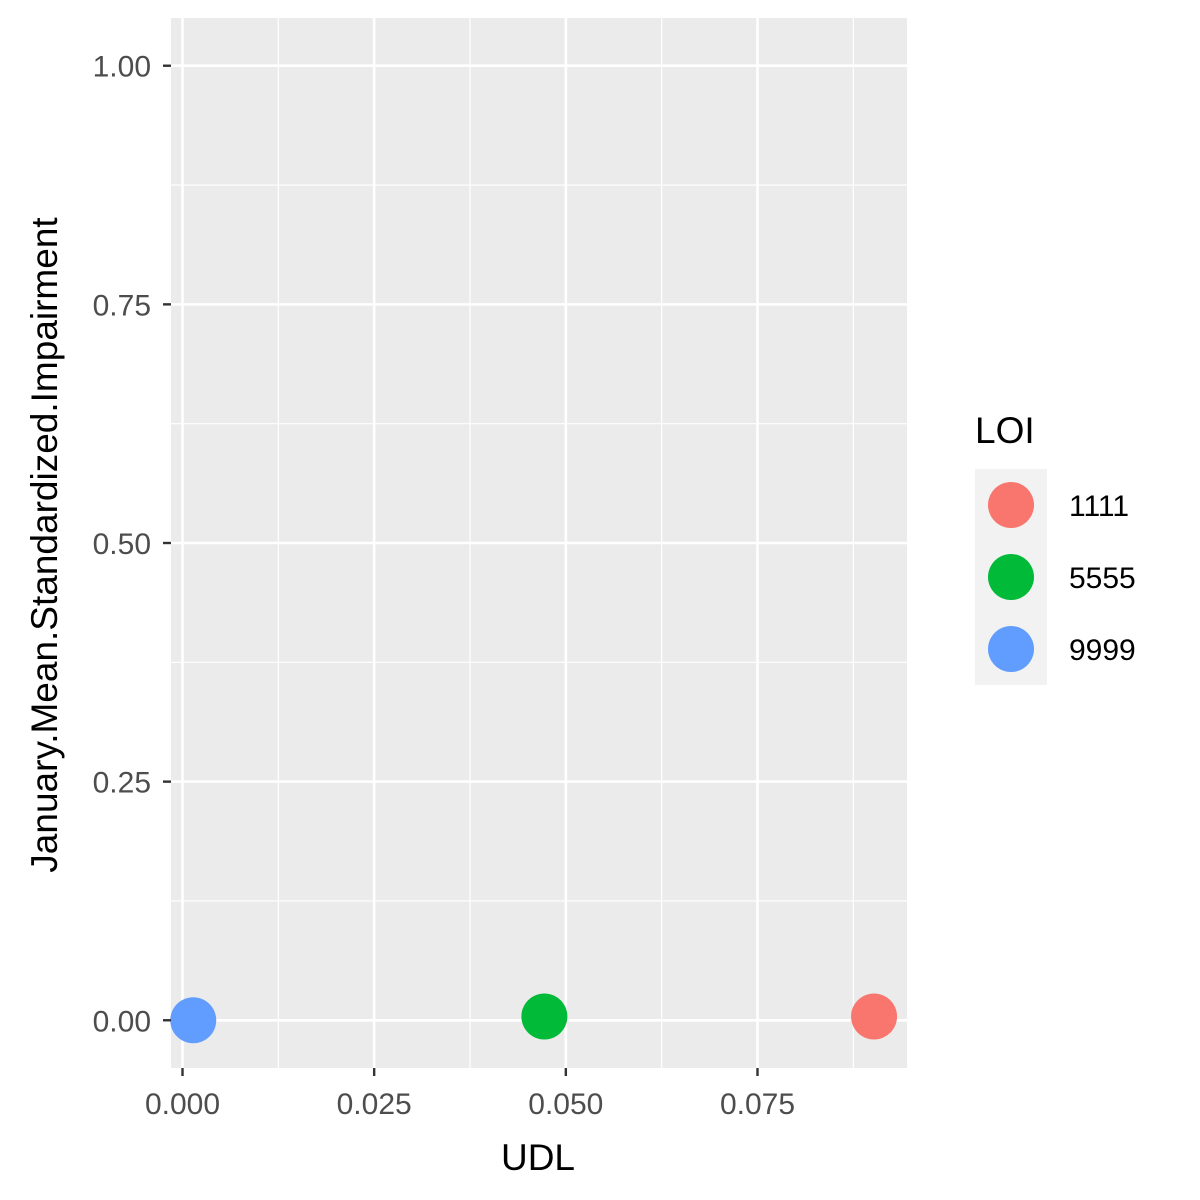 The height and width of the screenshot is (1200, 1200). Describe the element at coordinates (122, 544) in the screenshot. I see `y-tick-label: 0.50` at that location.